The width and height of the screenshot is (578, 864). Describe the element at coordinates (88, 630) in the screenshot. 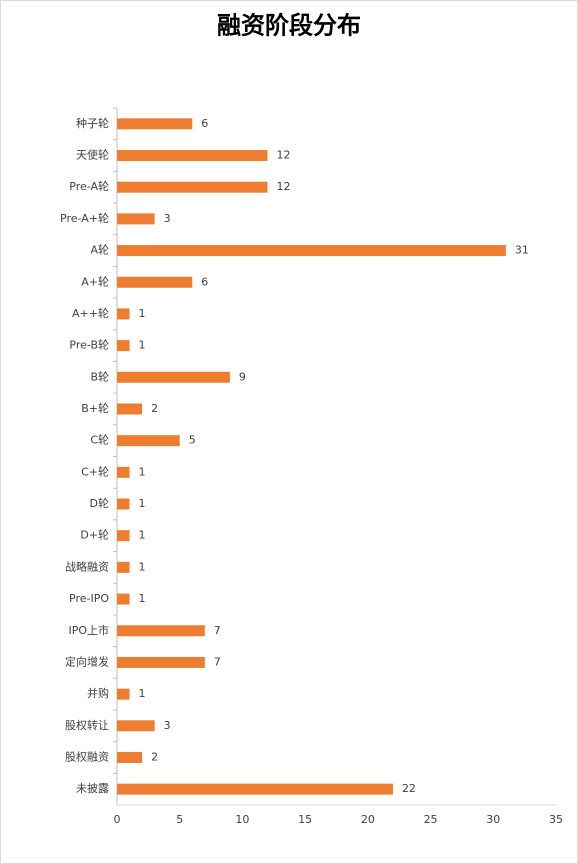

I see `y-tick-label: IPO上市` at that location.